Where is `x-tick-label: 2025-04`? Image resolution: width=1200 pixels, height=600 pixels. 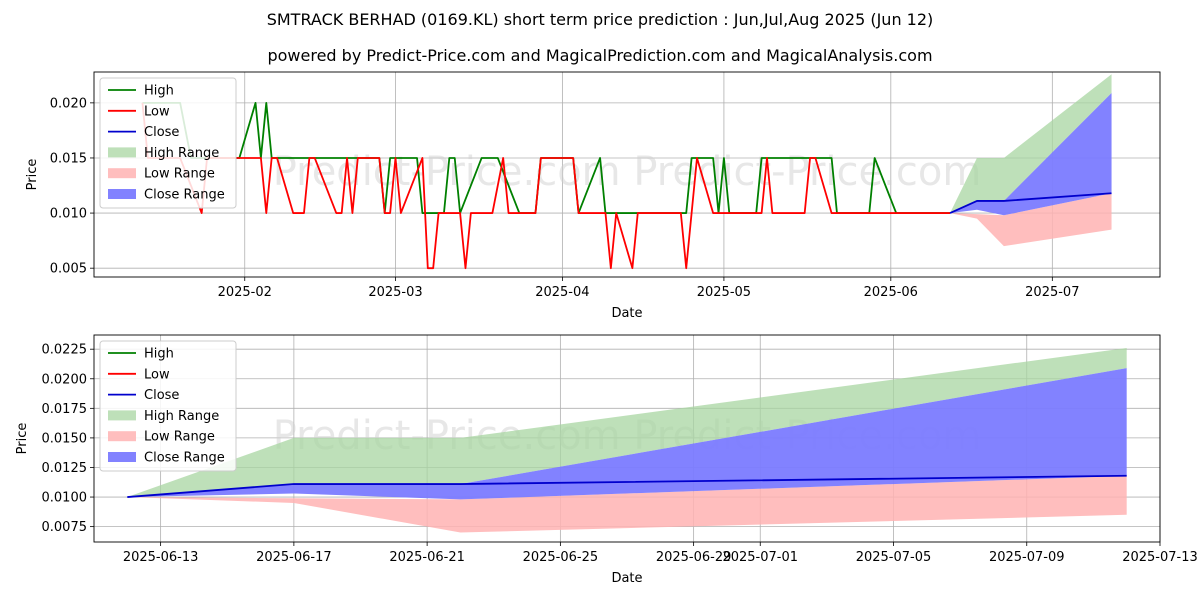 x-tick-label: 2025-04 is located at coordinates (562, 292).